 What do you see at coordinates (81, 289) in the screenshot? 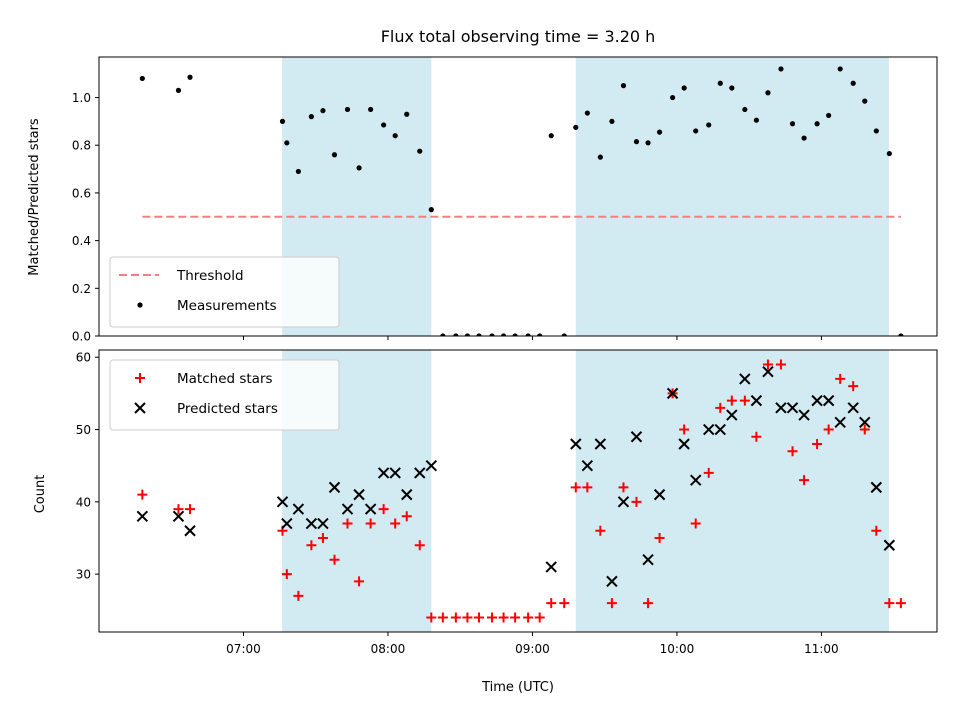
I see `top-y-tick-label: 0.2` at bounding box center [81, 289].